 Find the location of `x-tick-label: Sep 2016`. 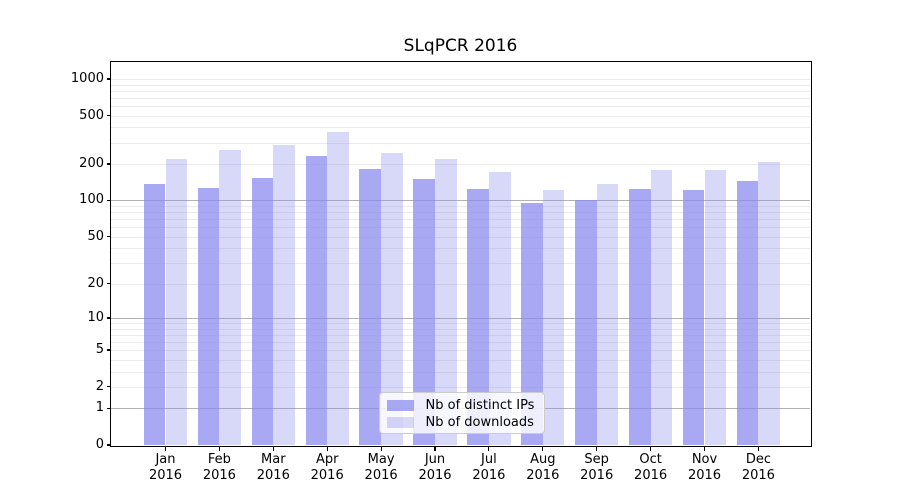

x-tick-label: Sep 2016 is located at coordinates (597, 467).